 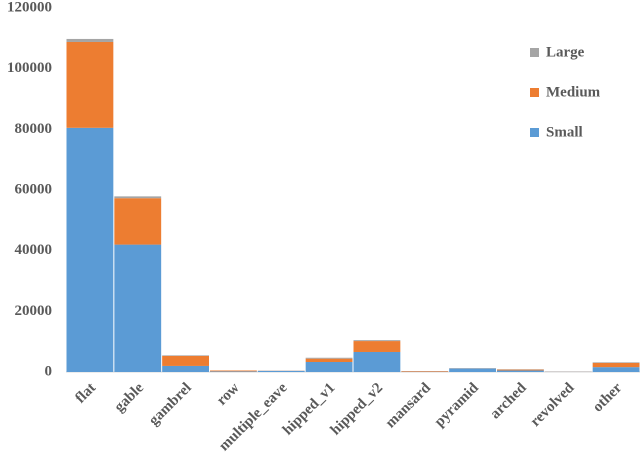 What do you see at coordinates (228, 394) in the screenshot?
I see `x-tick-label: row` at bounding box center [228, 394].